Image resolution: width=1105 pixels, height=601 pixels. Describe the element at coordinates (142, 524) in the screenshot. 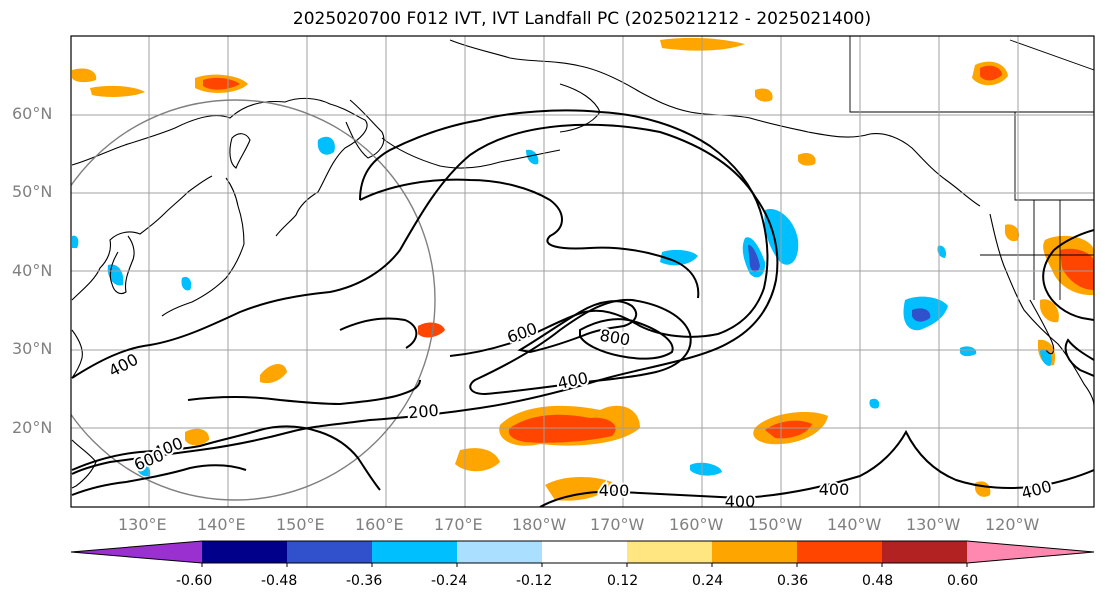

I see `lon-label-130e: 130°E` at that location.